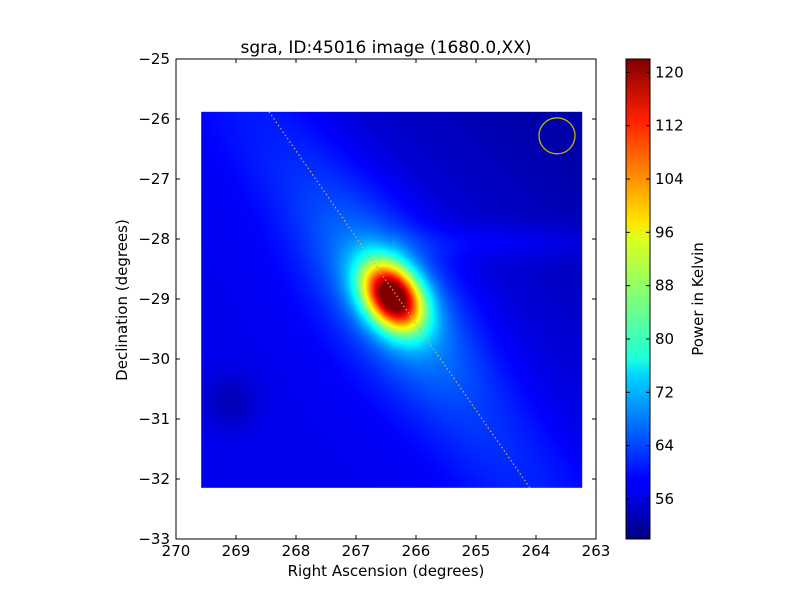  What do you see at coordinates (176, 551) in the screenshot?
I see `x-tick-label: 270` at bounding box center [176, 551].